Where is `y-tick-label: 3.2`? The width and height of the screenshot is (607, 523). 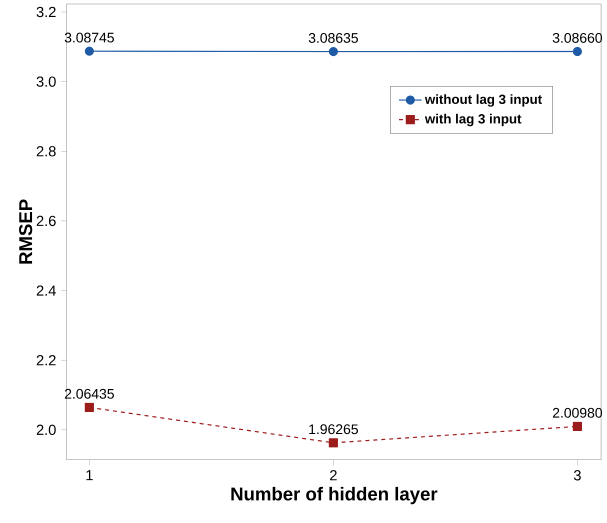 y-tick-label: 3.2 is located at coordinates (46, 11).